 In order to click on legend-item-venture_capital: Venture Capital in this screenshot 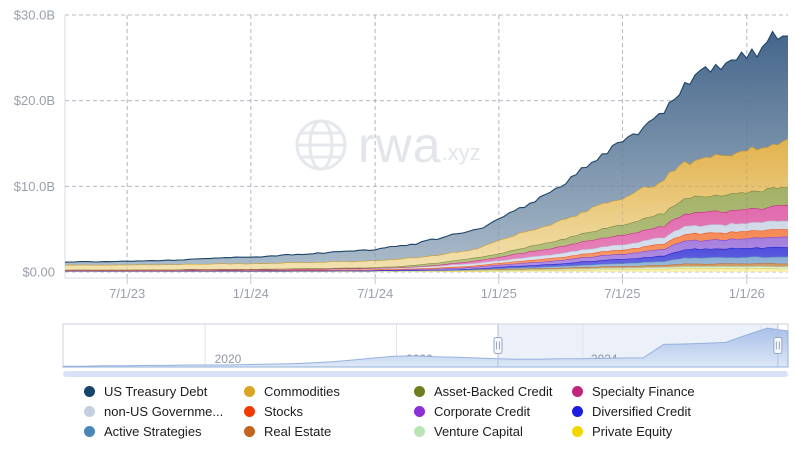, I will do `click(493, 431)`.